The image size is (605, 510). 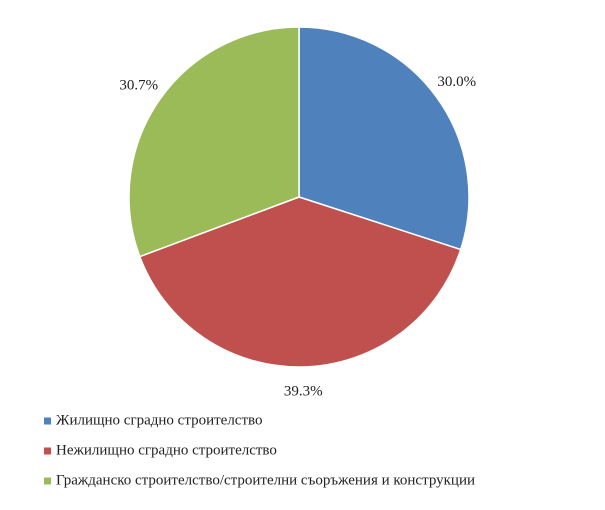 What do you see at coordinates (456, 82) in the screenshot?
I see `data-label: 30.0%` at bounding box center [456, 82].